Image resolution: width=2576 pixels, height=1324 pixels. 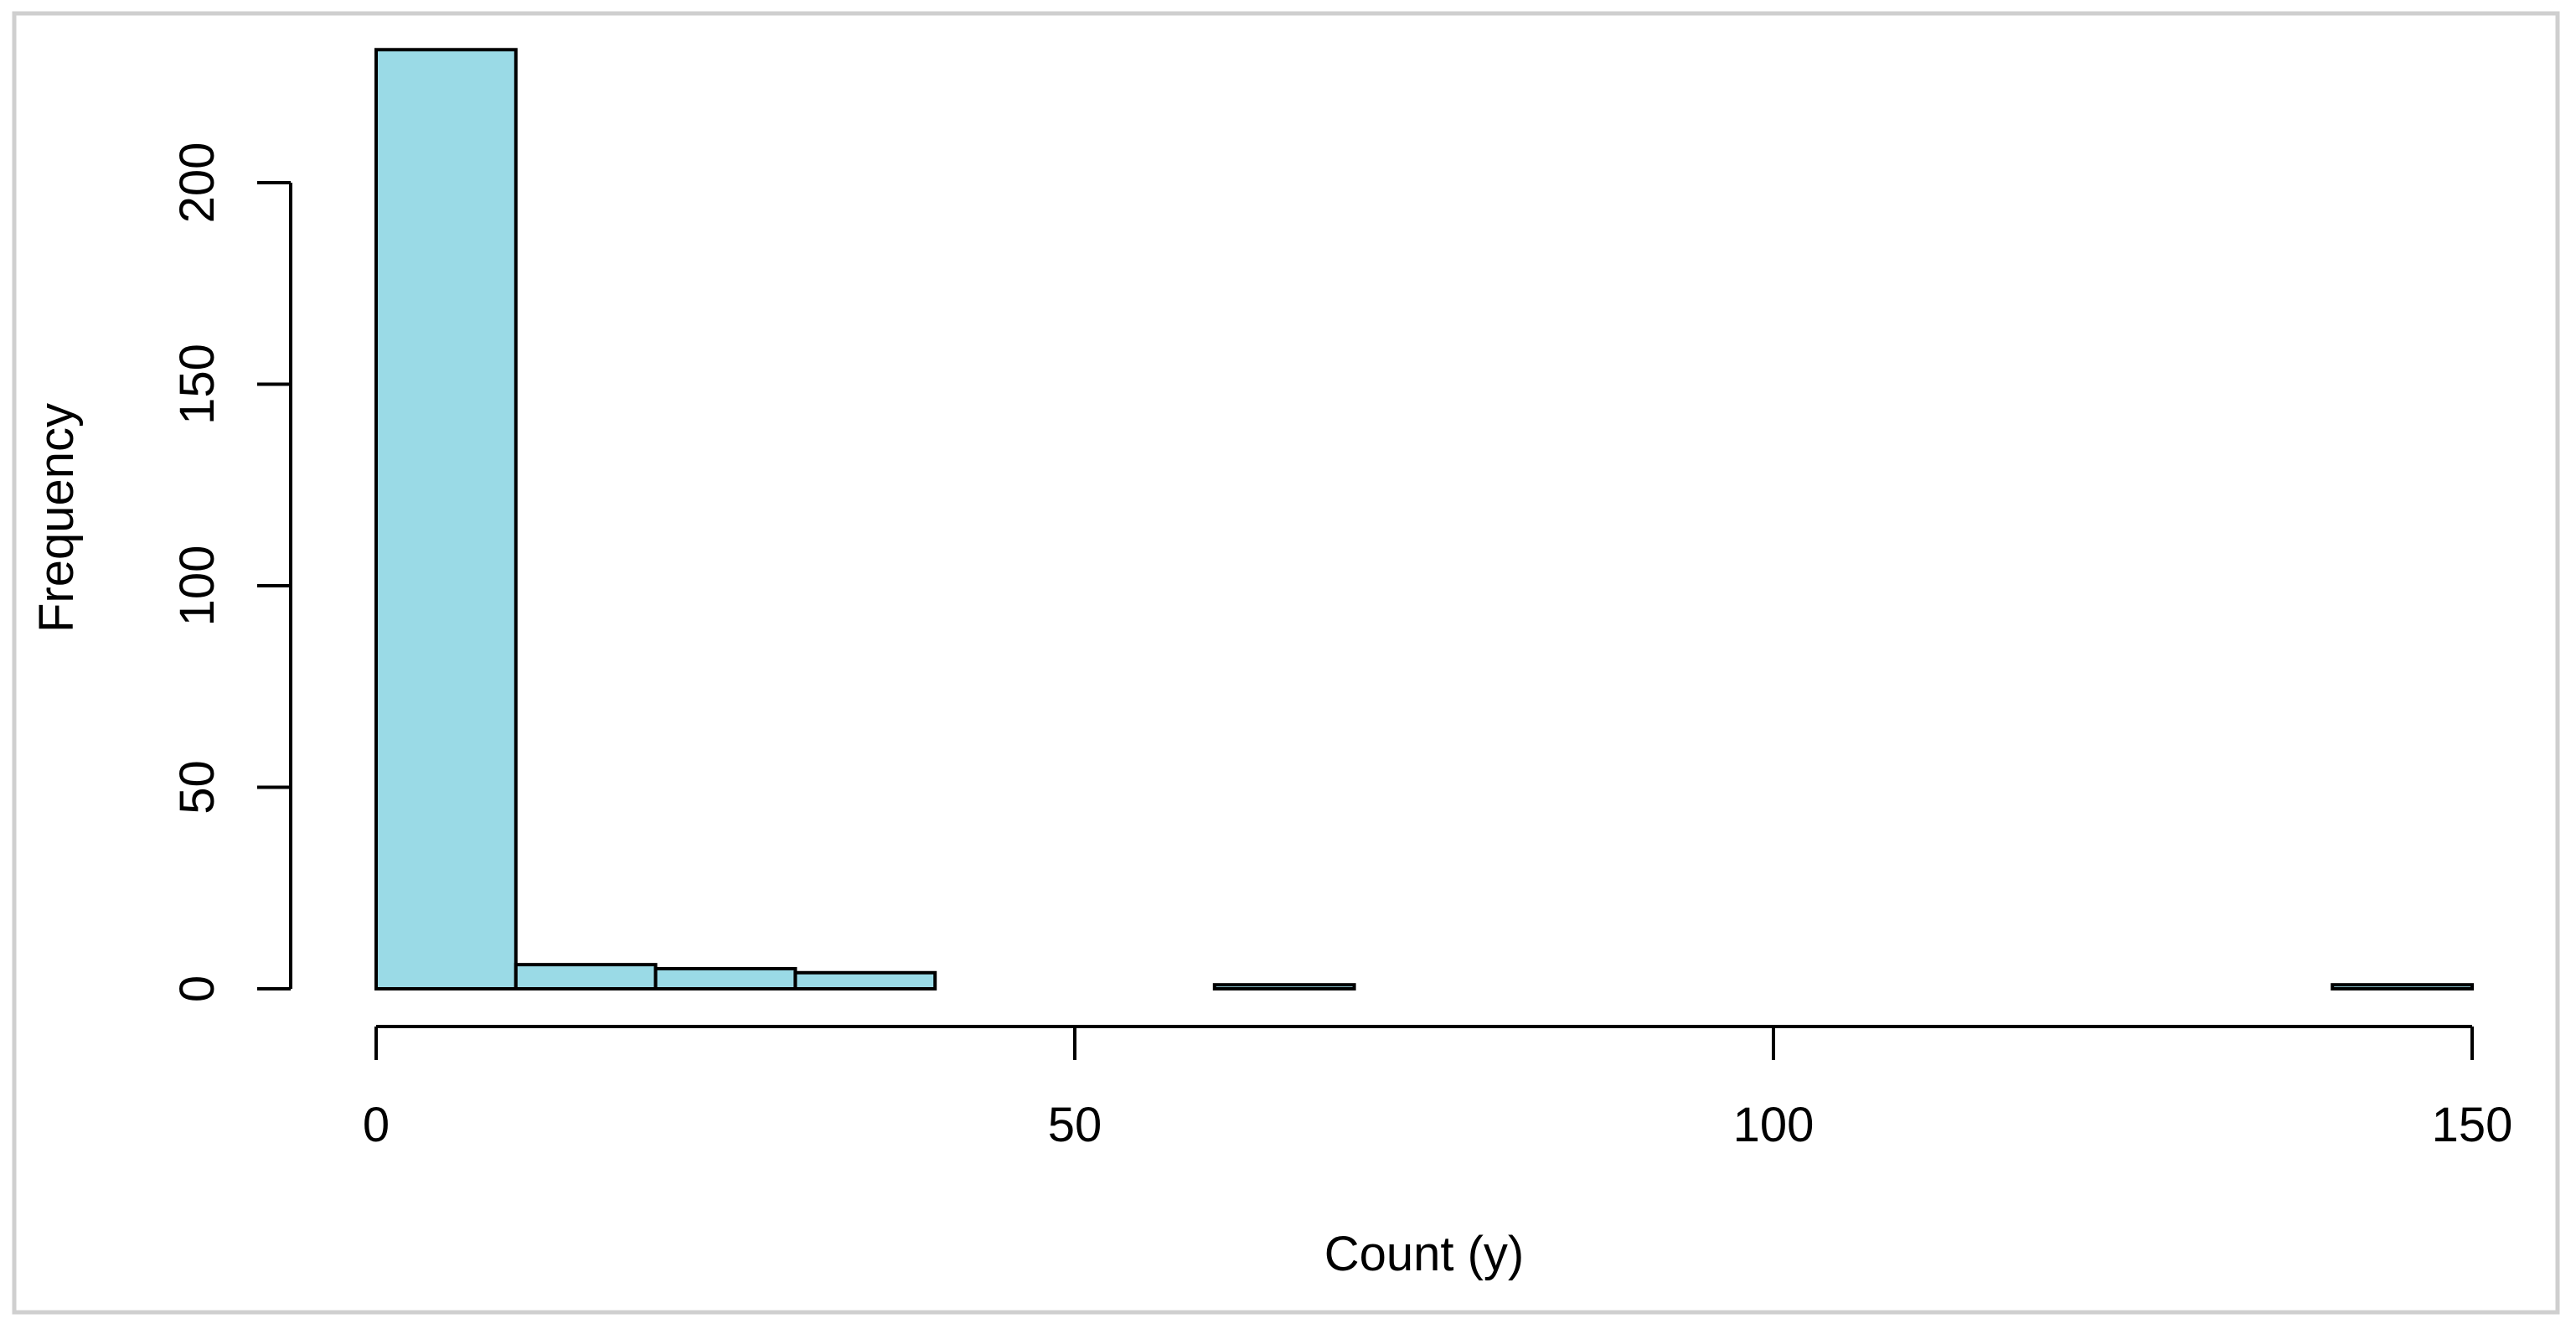 What do you see at coordinates (197, 384) in the screenshot?
I see `y-tick-label-150: 150` at bounding box center [197, 384].